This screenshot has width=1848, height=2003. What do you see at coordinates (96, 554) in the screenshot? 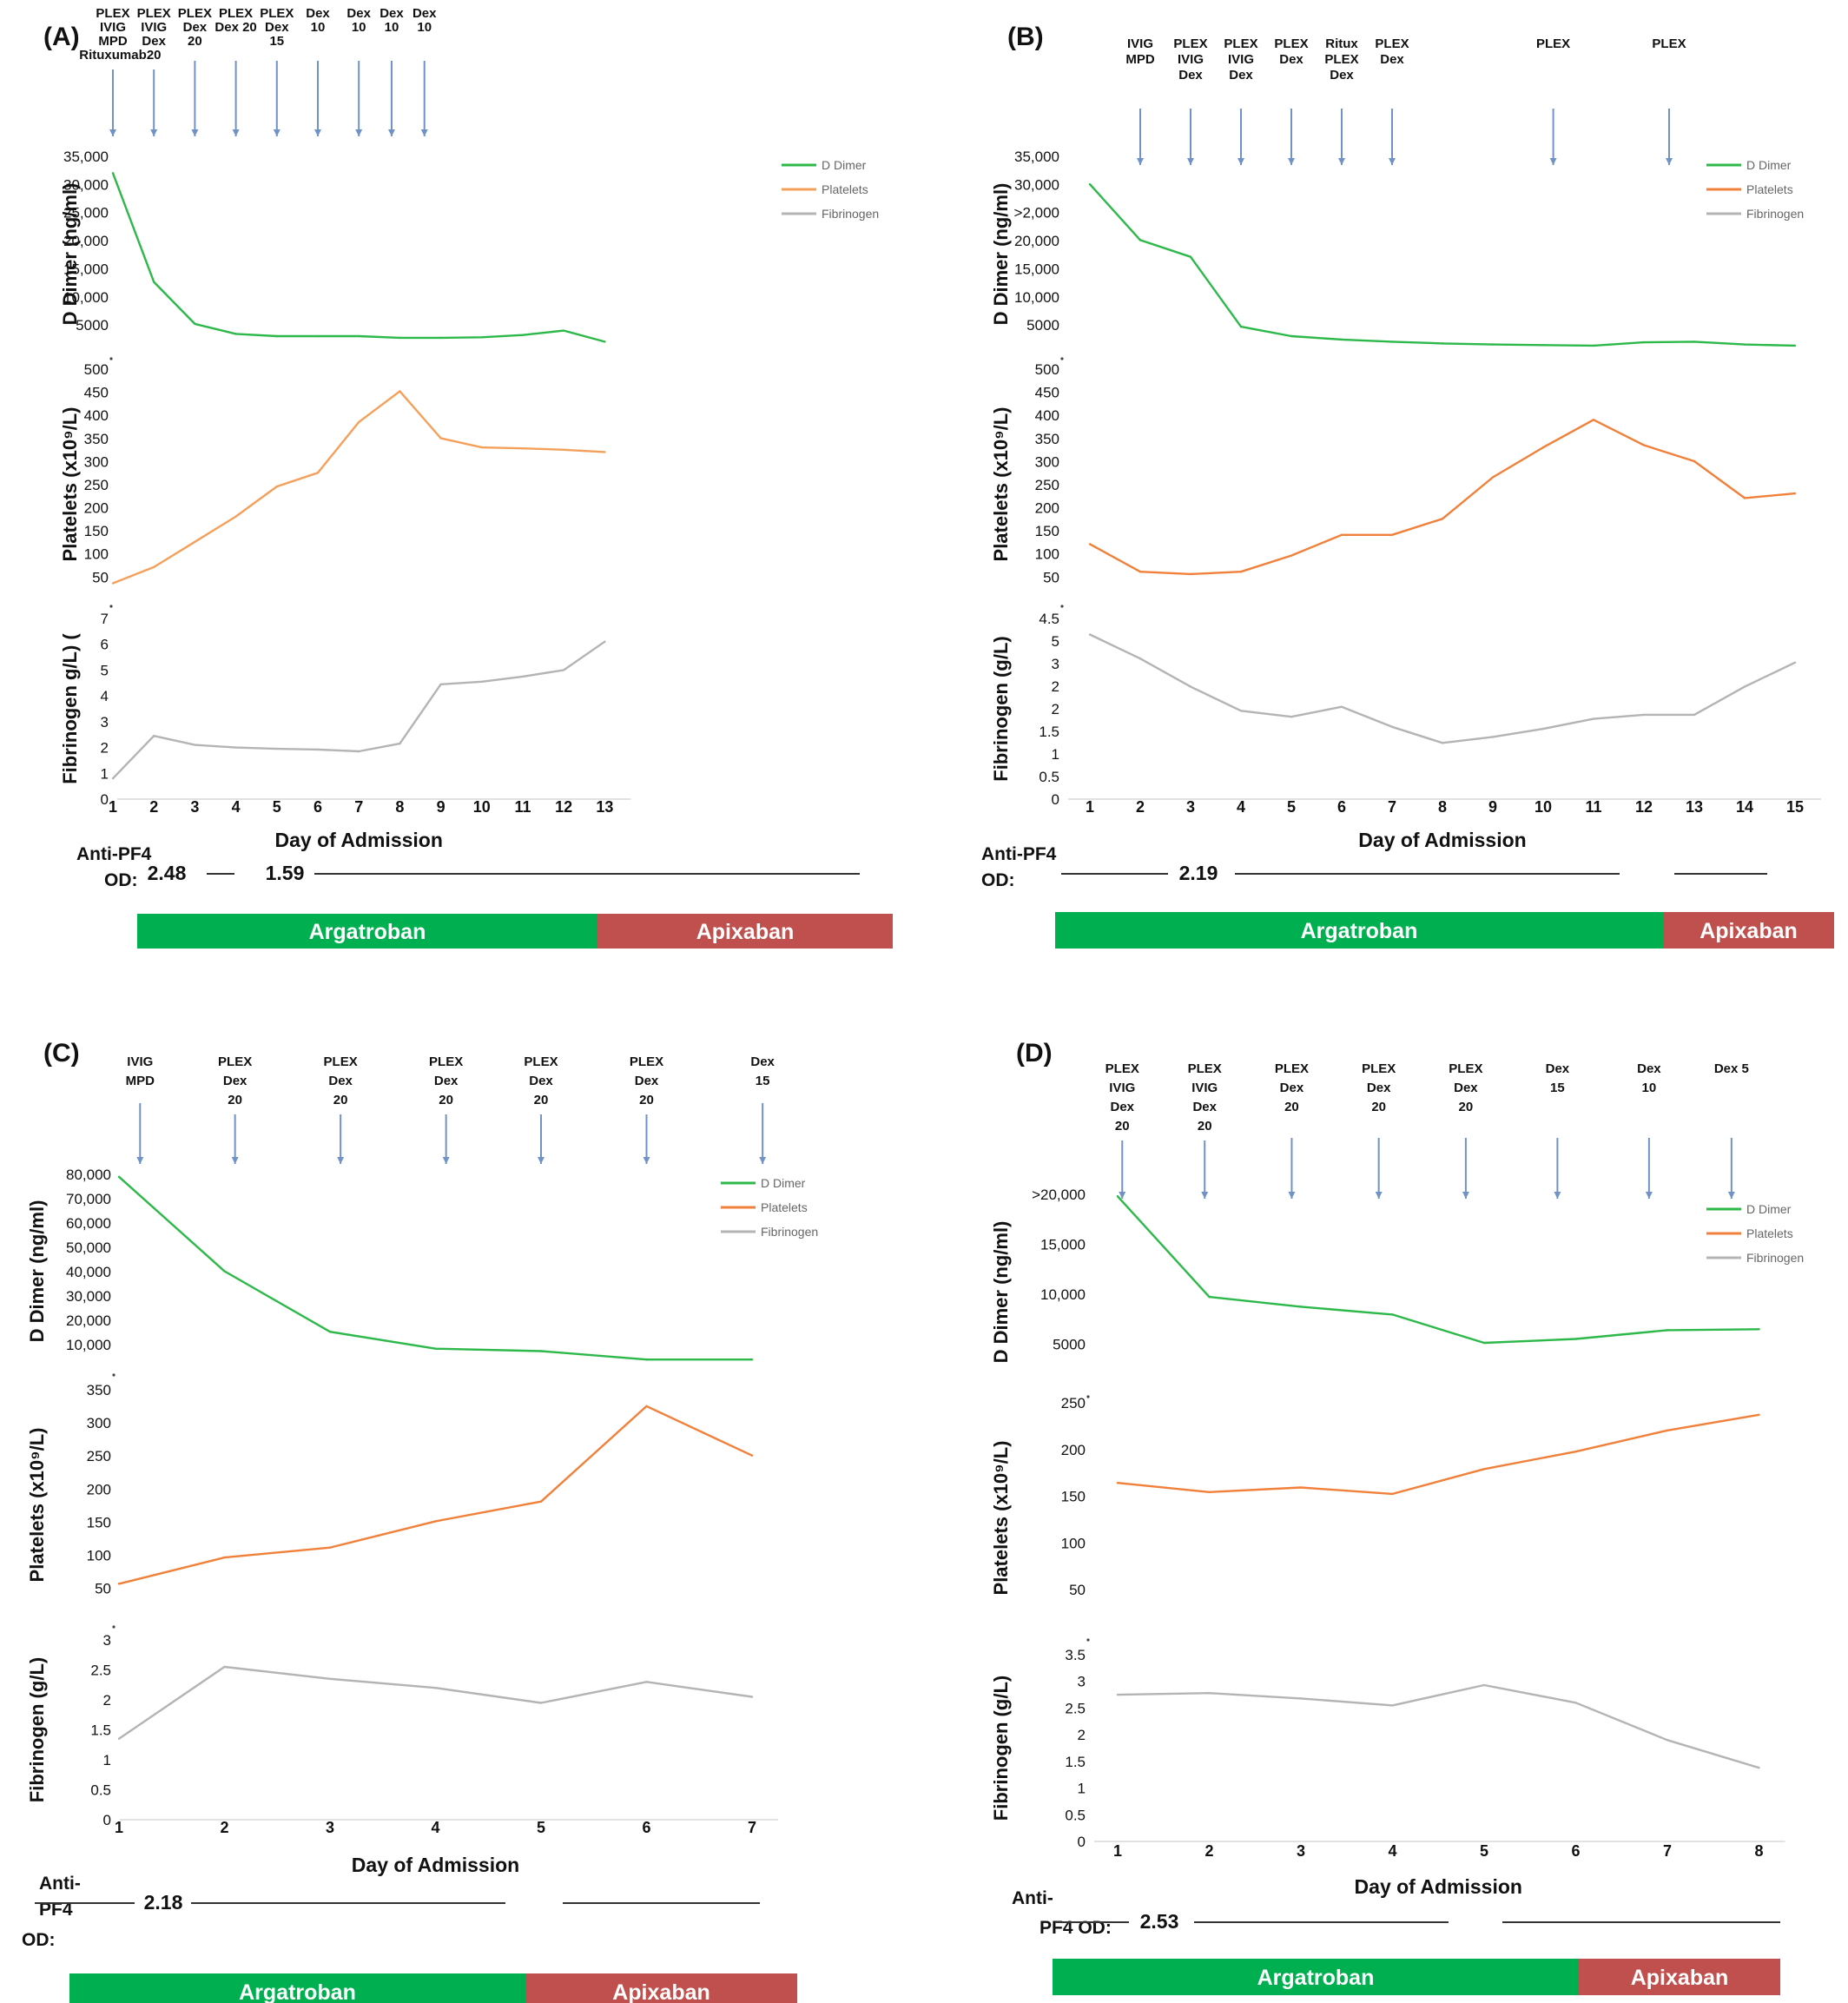
I see `y-tick-label: 100` at bounding box center [96, 554].